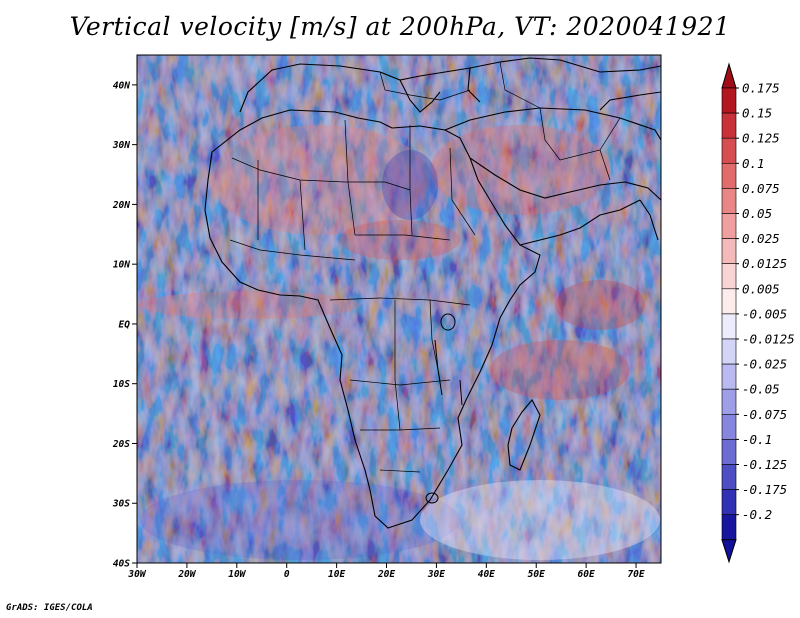 The width and height of the screenshot is (800, 618). Describe the element at coordinates (757, 514) in the screenshot. I see `colorbar-label: -0.2` at that location.